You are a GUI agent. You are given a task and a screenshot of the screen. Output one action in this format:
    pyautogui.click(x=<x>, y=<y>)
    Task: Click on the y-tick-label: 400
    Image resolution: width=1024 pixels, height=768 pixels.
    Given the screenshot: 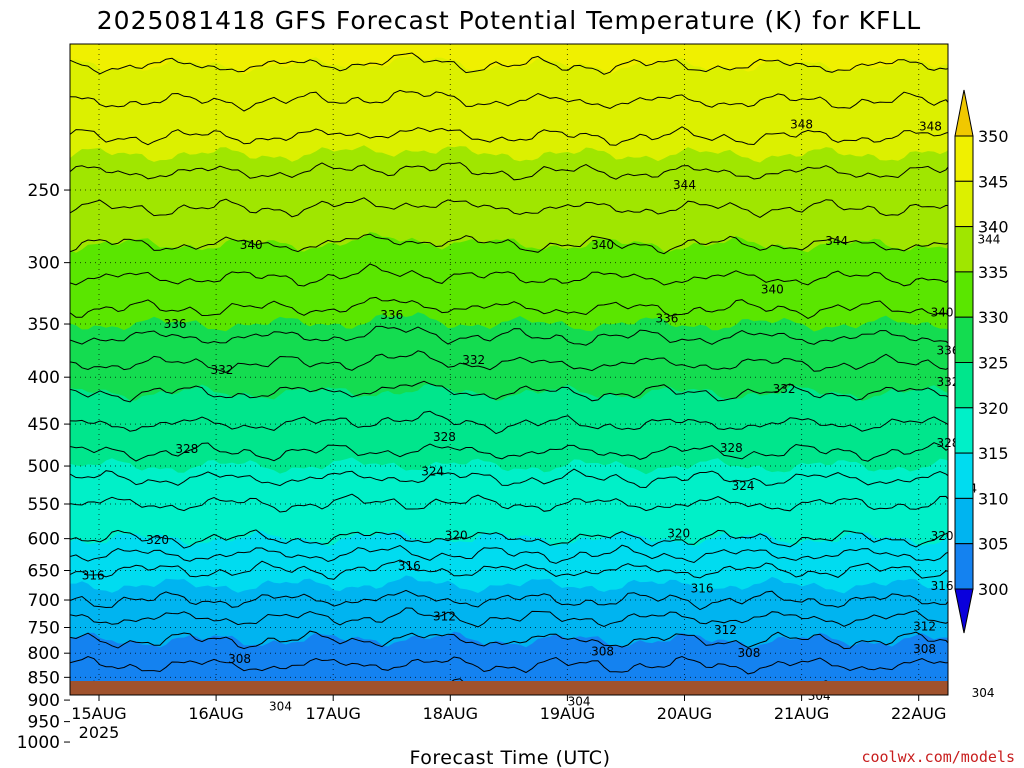 What is the action you would take?
    pyautogui.click(x=44, y=378)
    